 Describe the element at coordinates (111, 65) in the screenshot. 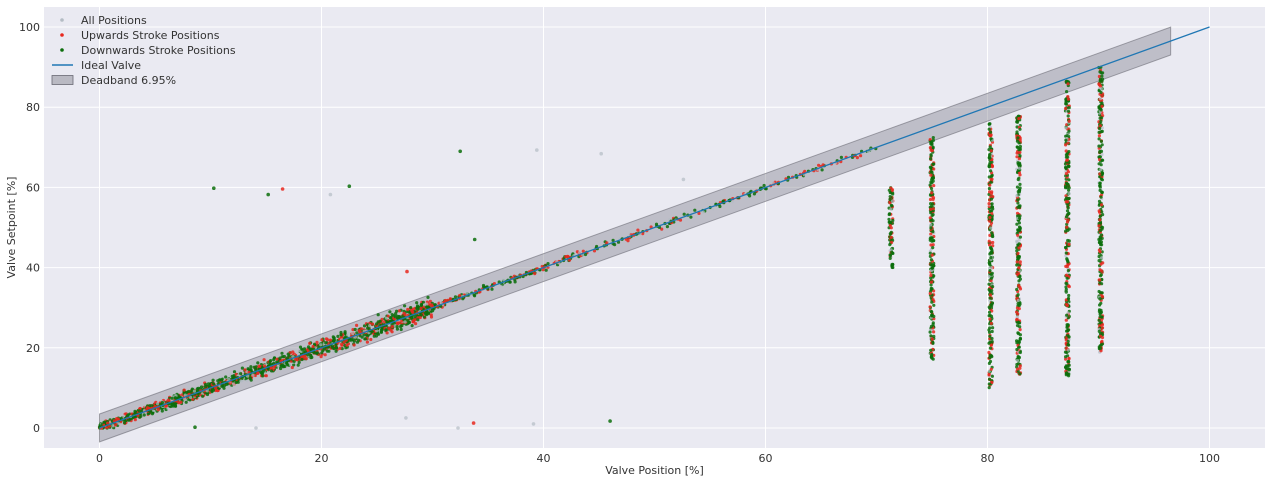

I see `legend-label: Ideal Valve` at that location.